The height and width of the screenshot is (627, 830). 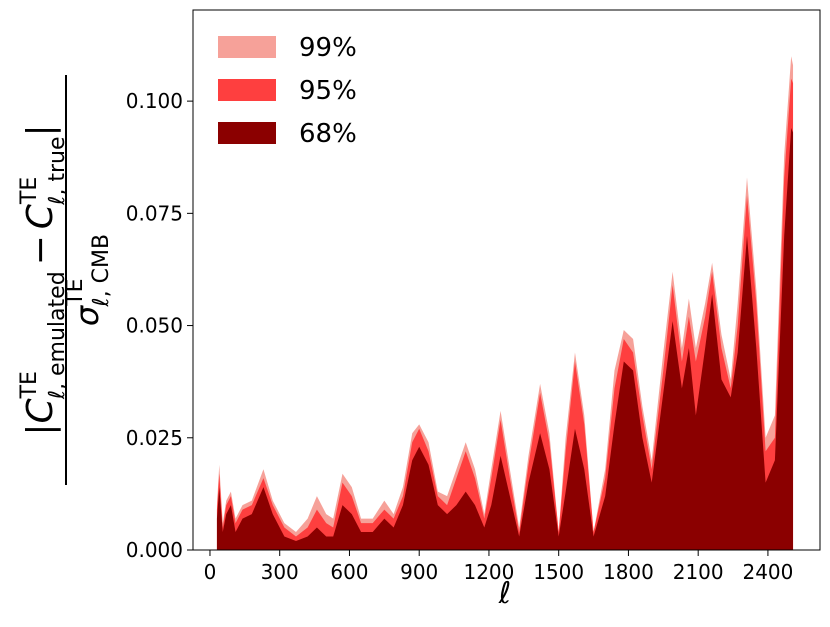 I want to click on x-tick-label: 2100, so click(x=698, y=572).